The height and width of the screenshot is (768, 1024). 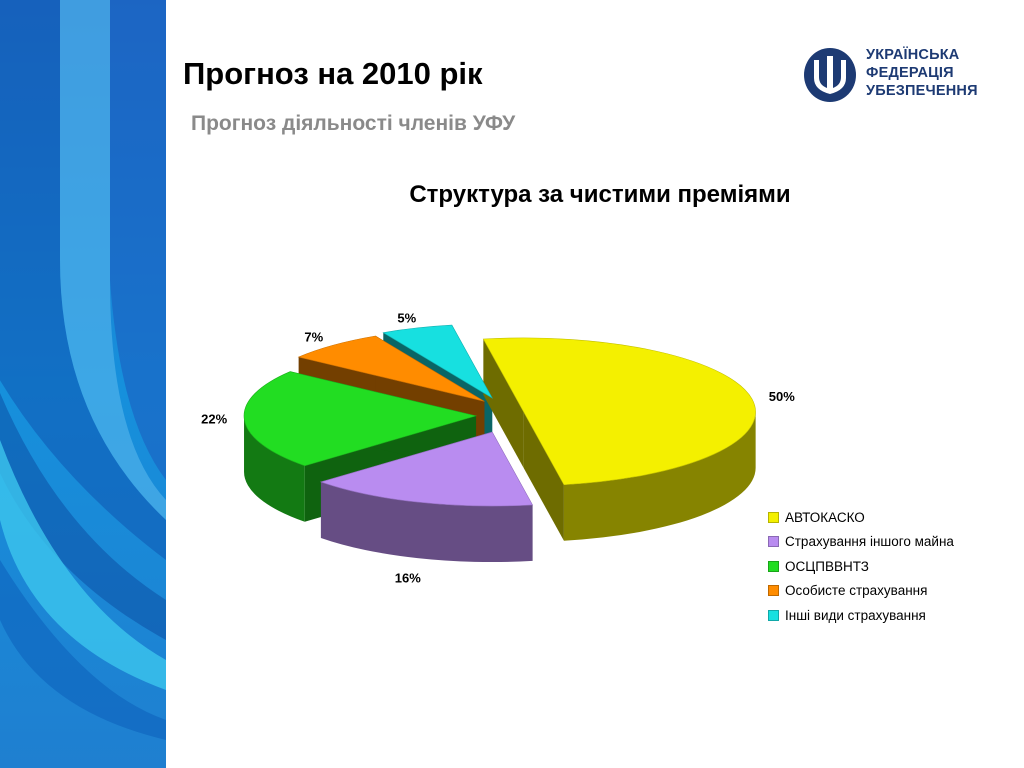 I want to click on chart-title: Структура за чистими преміями, so click(x=600, y=194).